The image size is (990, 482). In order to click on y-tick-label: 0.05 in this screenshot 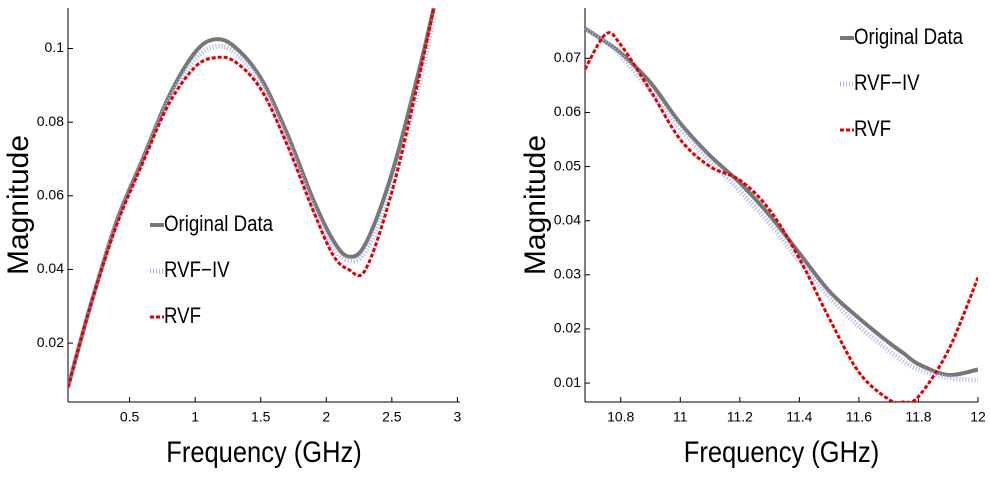, I will do `click(567, 165)`.